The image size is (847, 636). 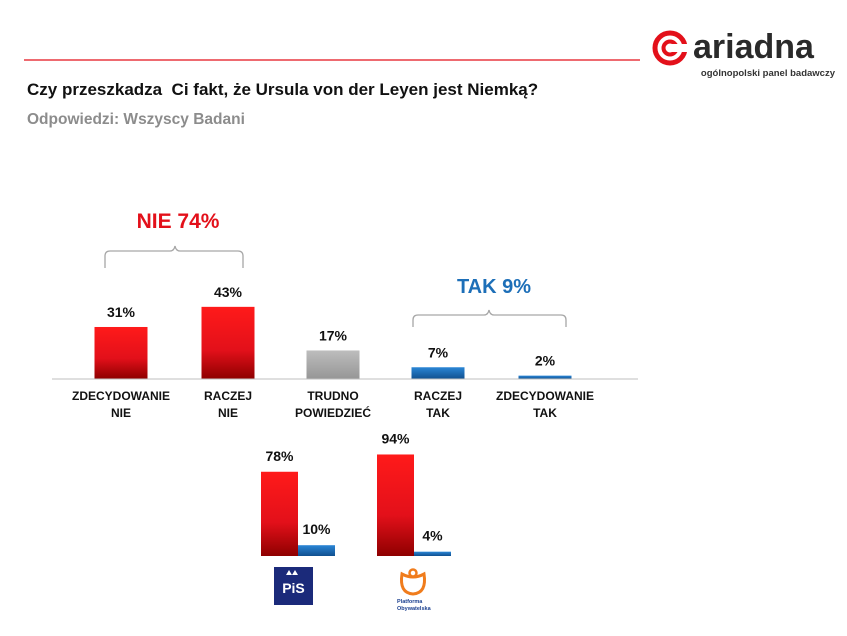 I want to click on pis-logo-text: PiS, so click(x=293, y=588).